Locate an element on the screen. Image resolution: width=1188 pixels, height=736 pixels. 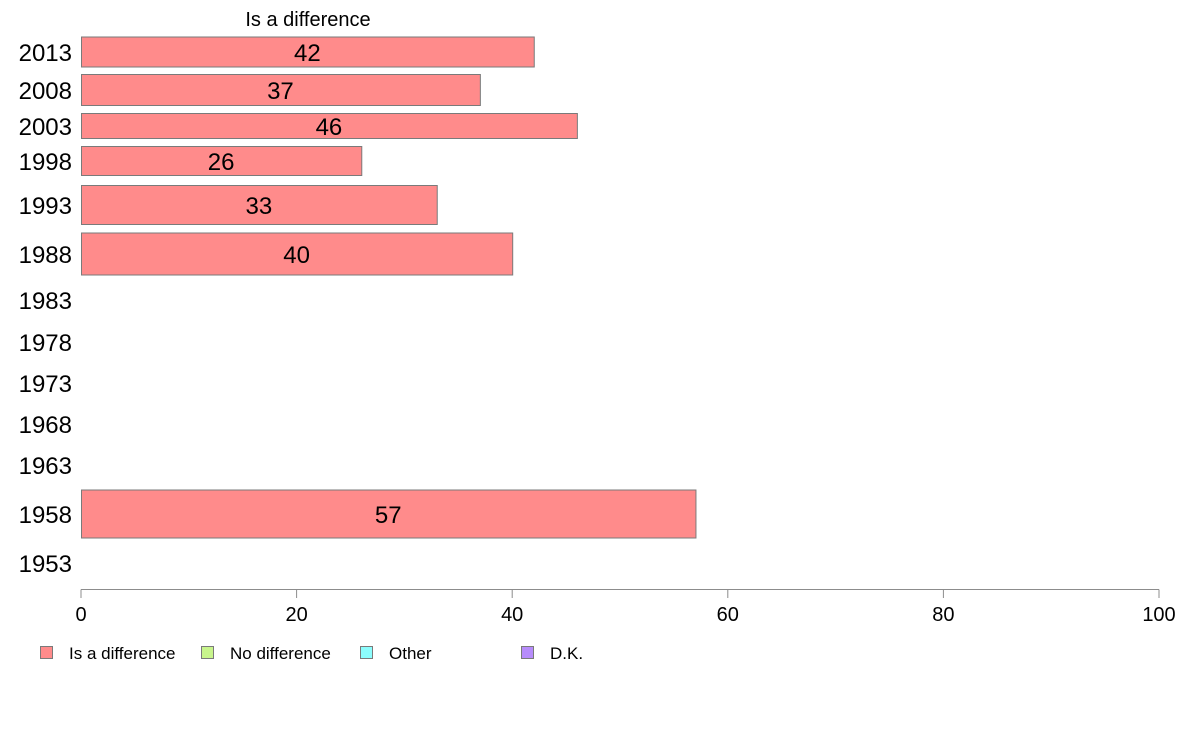
legend-label-3: D.K. is located at coordinates (566, 653).